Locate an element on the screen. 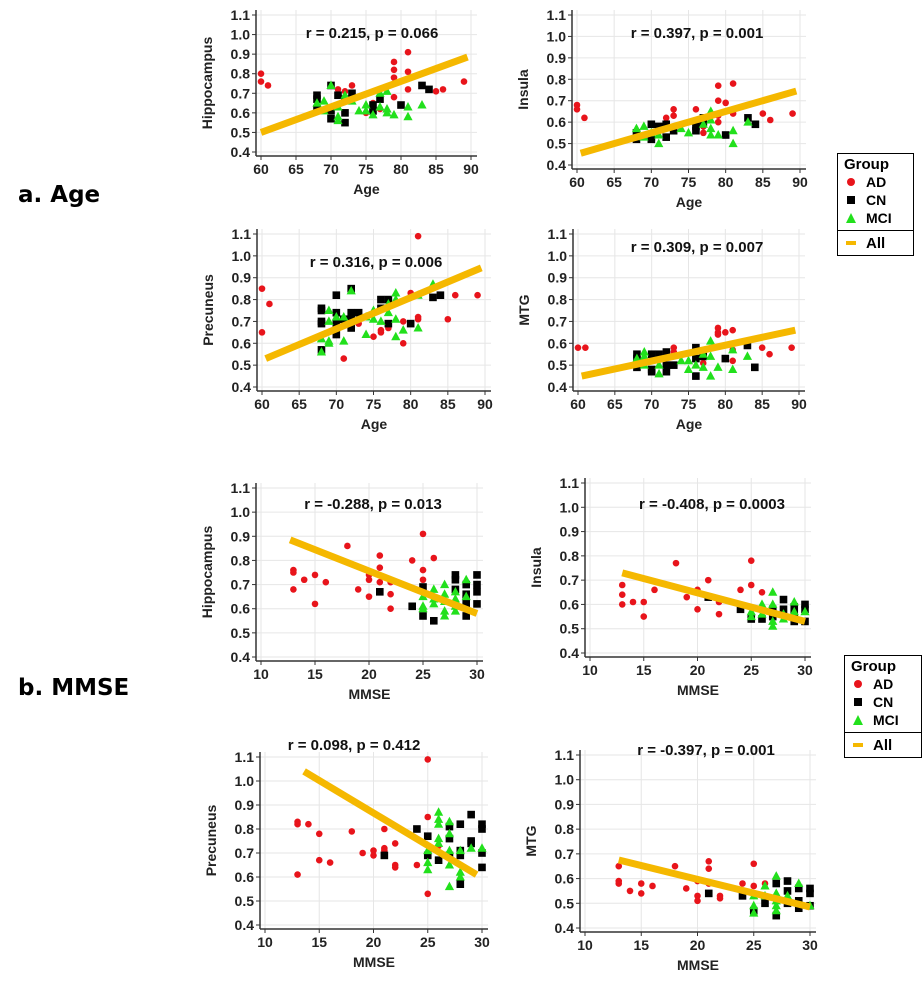 The height and width of the screenshot is (991, 923). y-axis-label: MTG is located at coordinates (524, 309).